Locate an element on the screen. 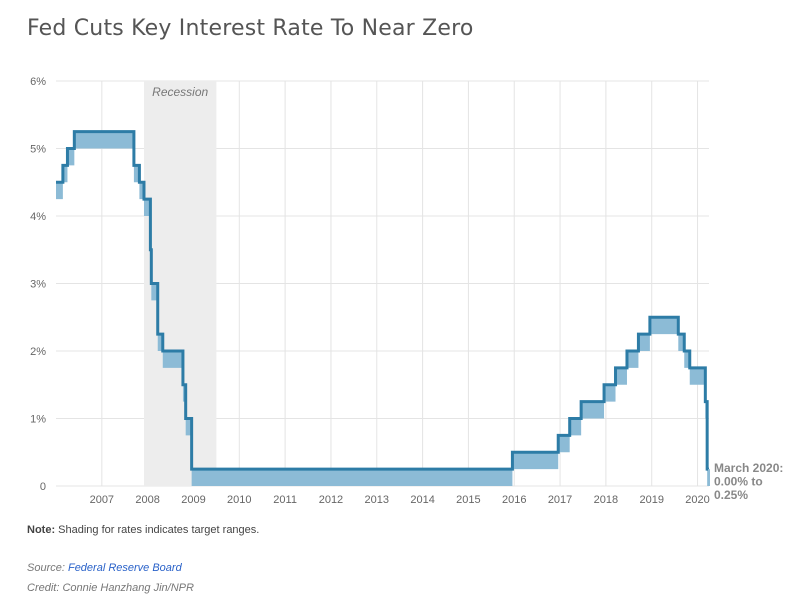 This screenshot has height=599, width=802. x-tick-label: 2019 is located at coordinates (651, 500).